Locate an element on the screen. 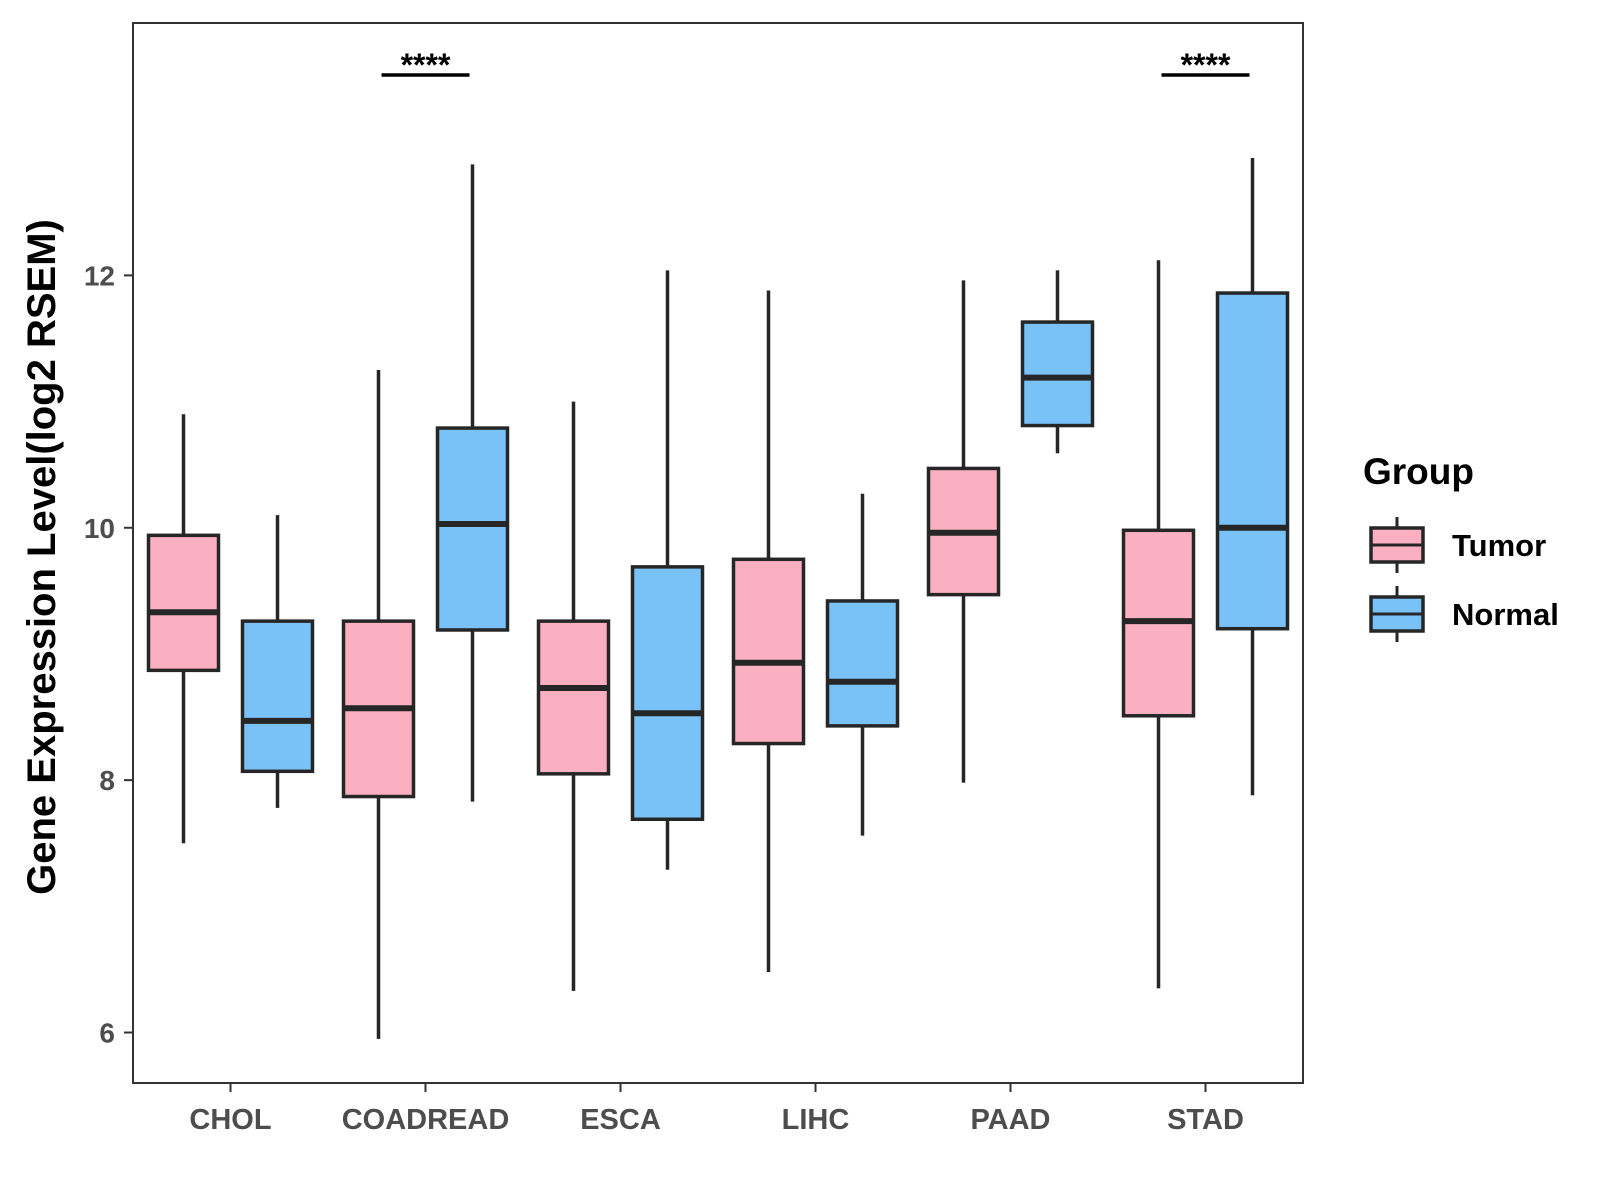  box-normal-chol is located at coordinates (277, 661).